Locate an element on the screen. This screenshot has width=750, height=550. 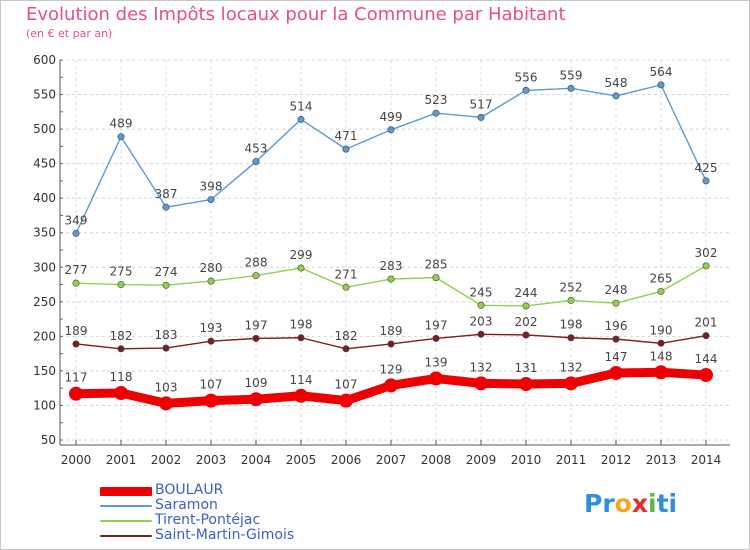
data-label: 275 is located at coordinates (121, 272).